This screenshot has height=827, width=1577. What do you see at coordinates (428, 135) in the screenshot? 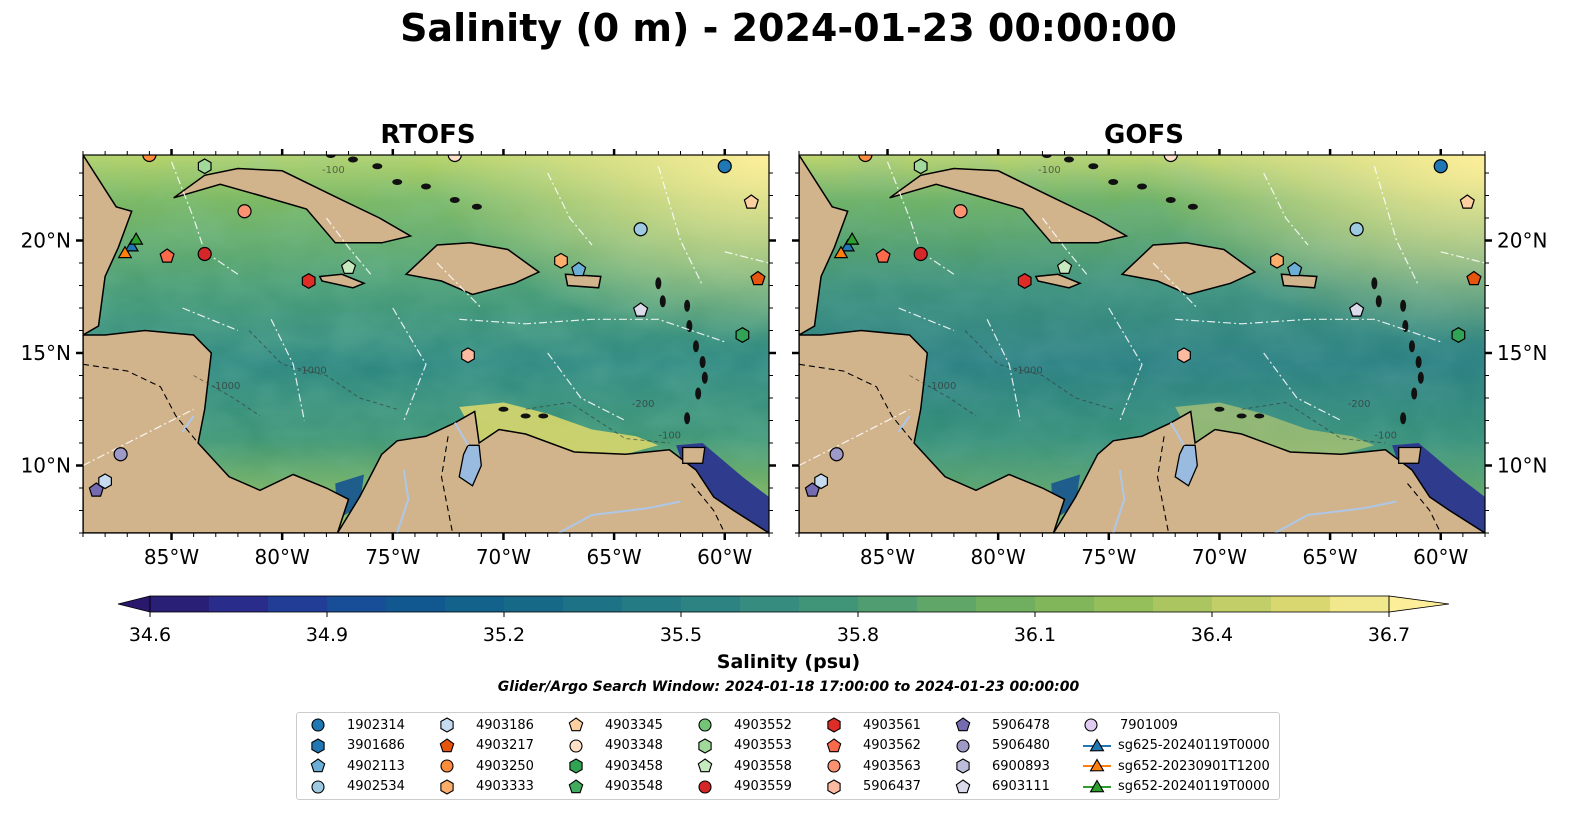
I see `panel-title-rtofs: RTOFS` at bounding box center [428, 135].